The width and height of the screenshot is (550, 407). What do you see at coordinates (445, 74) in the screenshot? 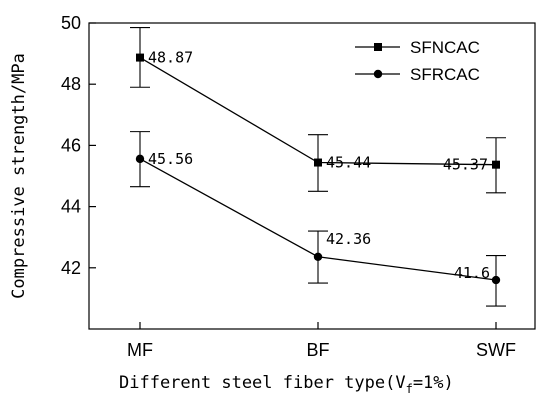
I see `legend-label-sfrcac: SFRCAC` at bounding box center [445, 74].